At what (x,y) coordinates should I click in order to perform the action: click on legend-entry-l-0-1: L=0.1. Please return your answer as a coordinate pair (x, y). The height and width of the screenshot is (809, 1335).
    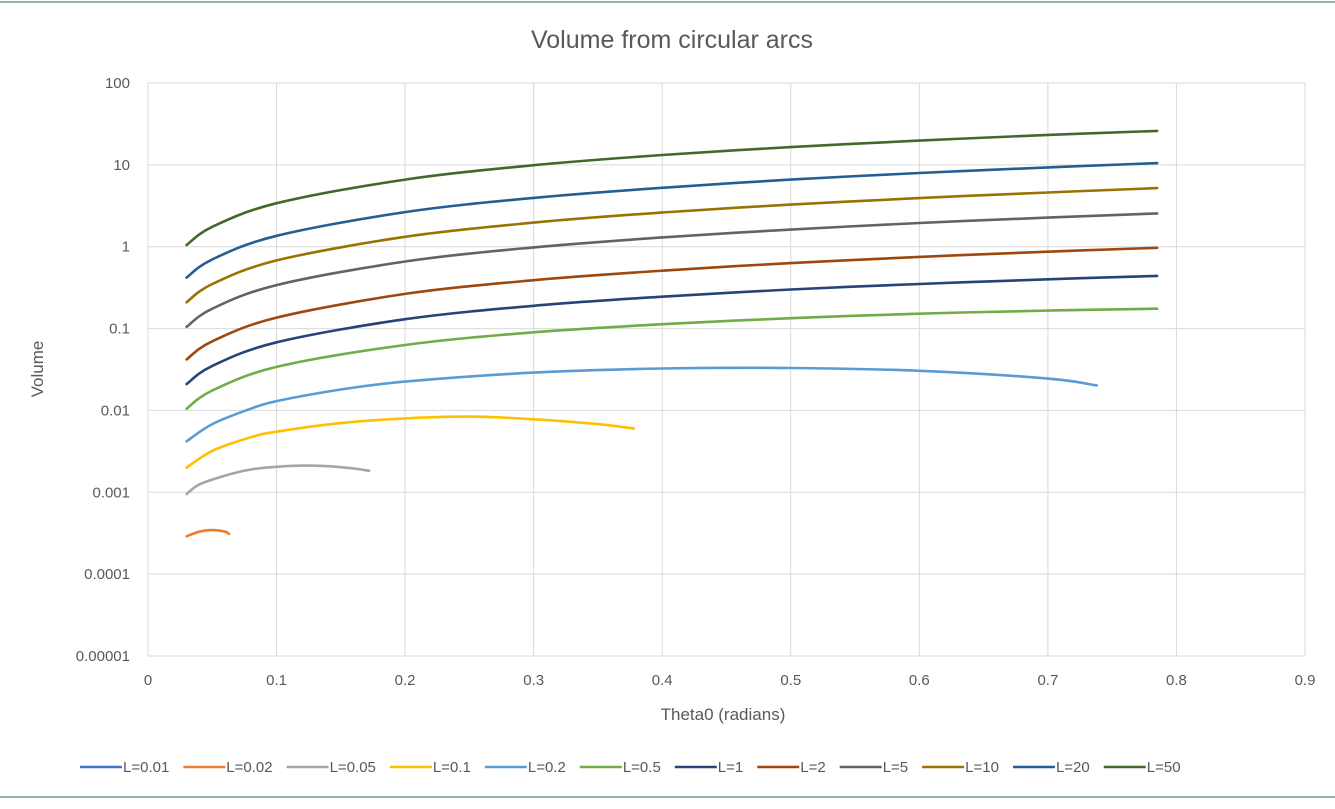
    Looking at the image, I should click on (452, 767).